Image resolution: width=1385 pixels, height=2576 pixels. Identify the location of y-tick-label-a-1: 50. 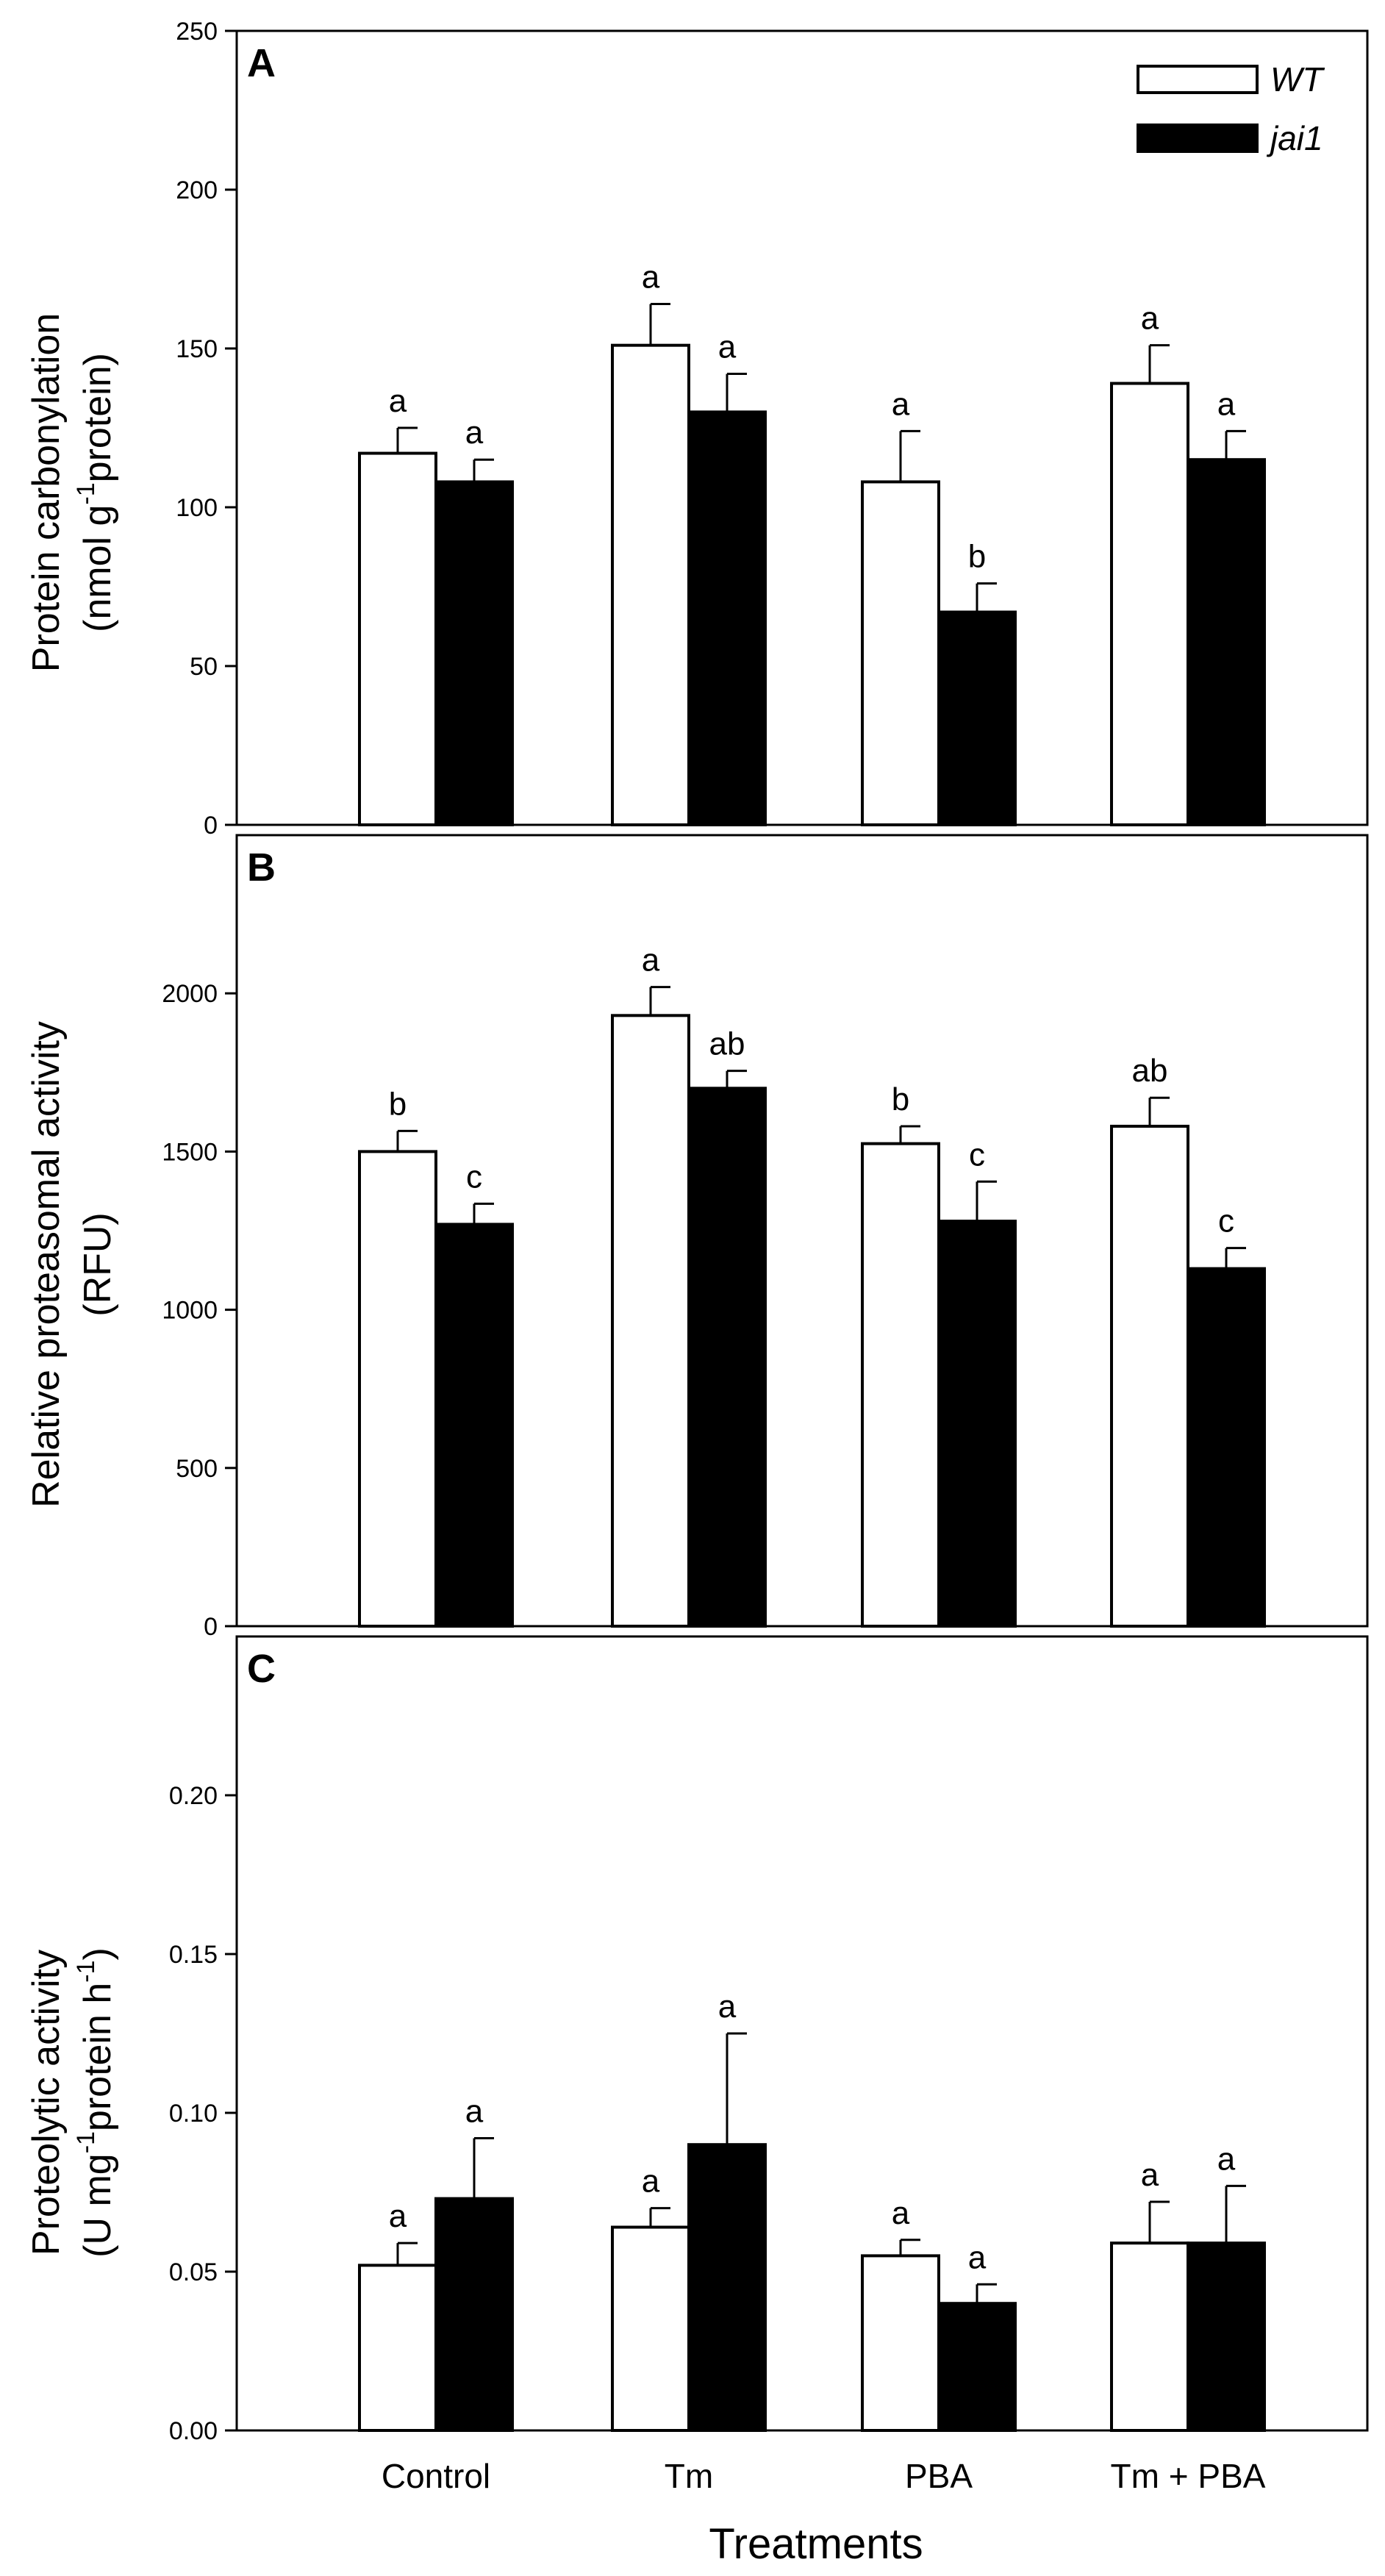
(204, 667).